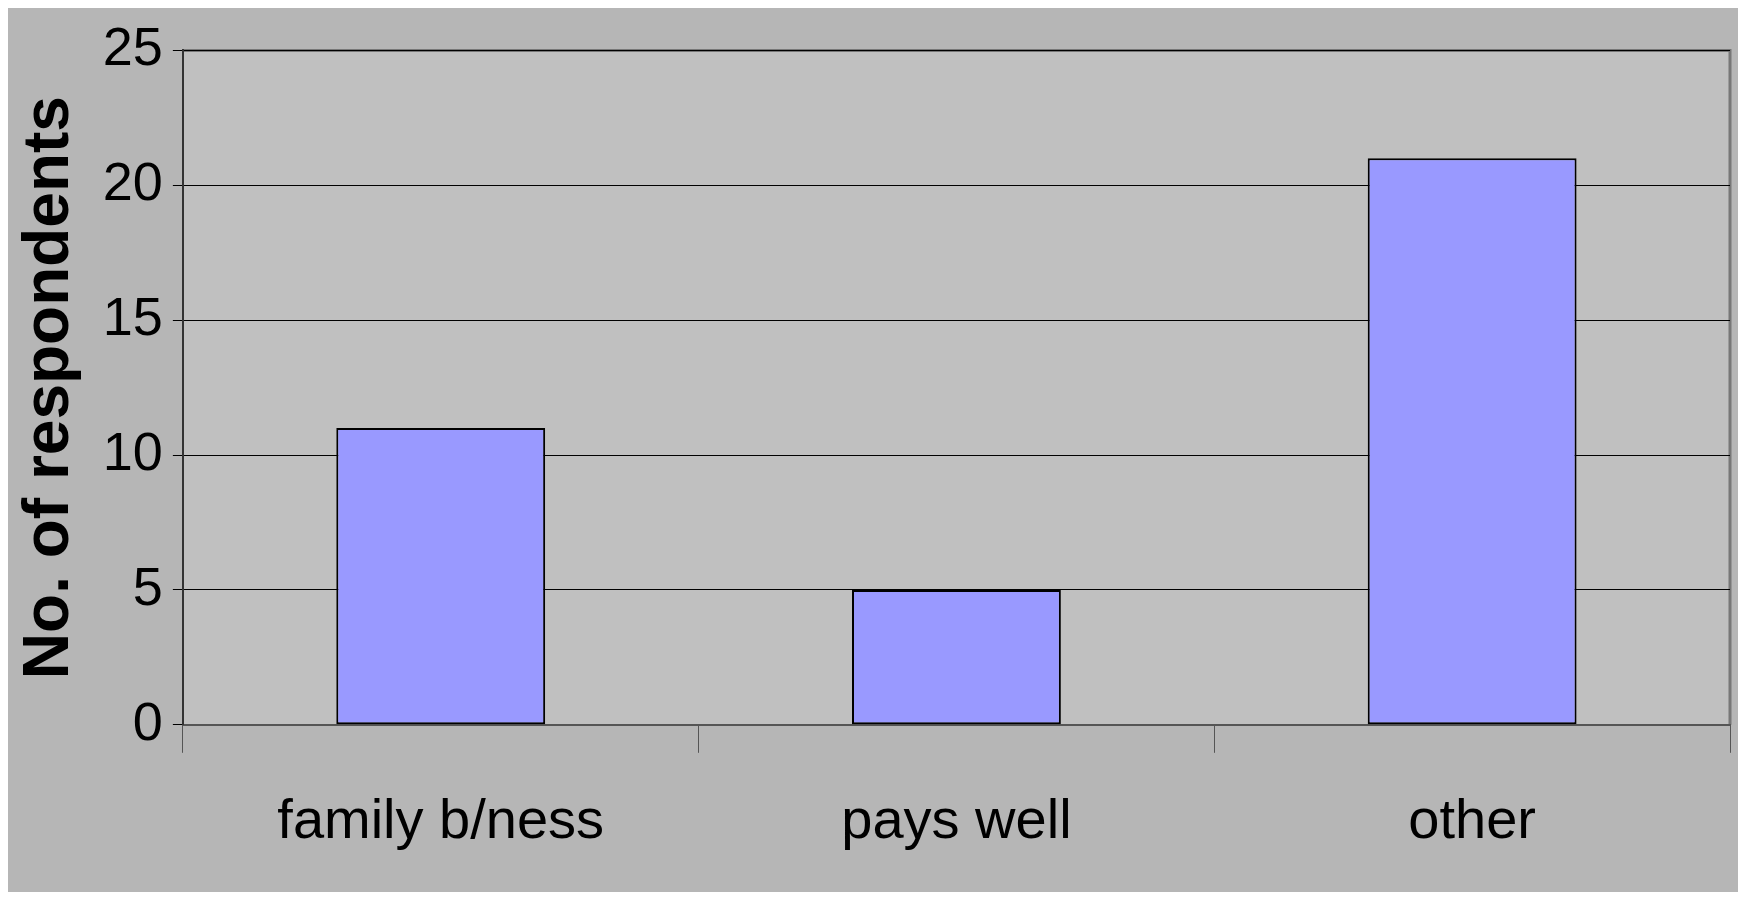  I want to click on y-tick-label: 15, so click(132, 316).